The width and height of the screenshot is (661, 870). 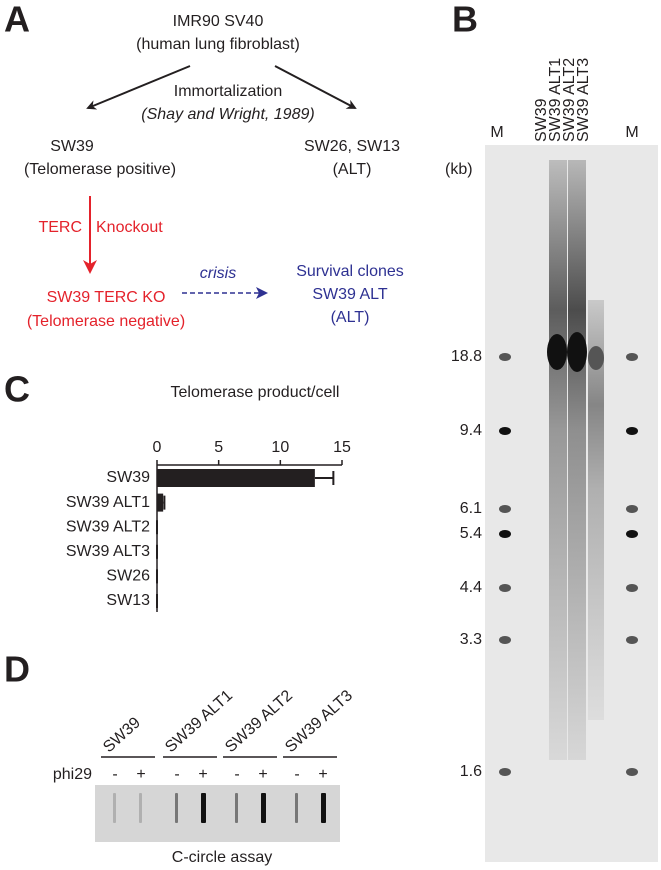 I want to click on node: SW39, so click(x=72, y=146).